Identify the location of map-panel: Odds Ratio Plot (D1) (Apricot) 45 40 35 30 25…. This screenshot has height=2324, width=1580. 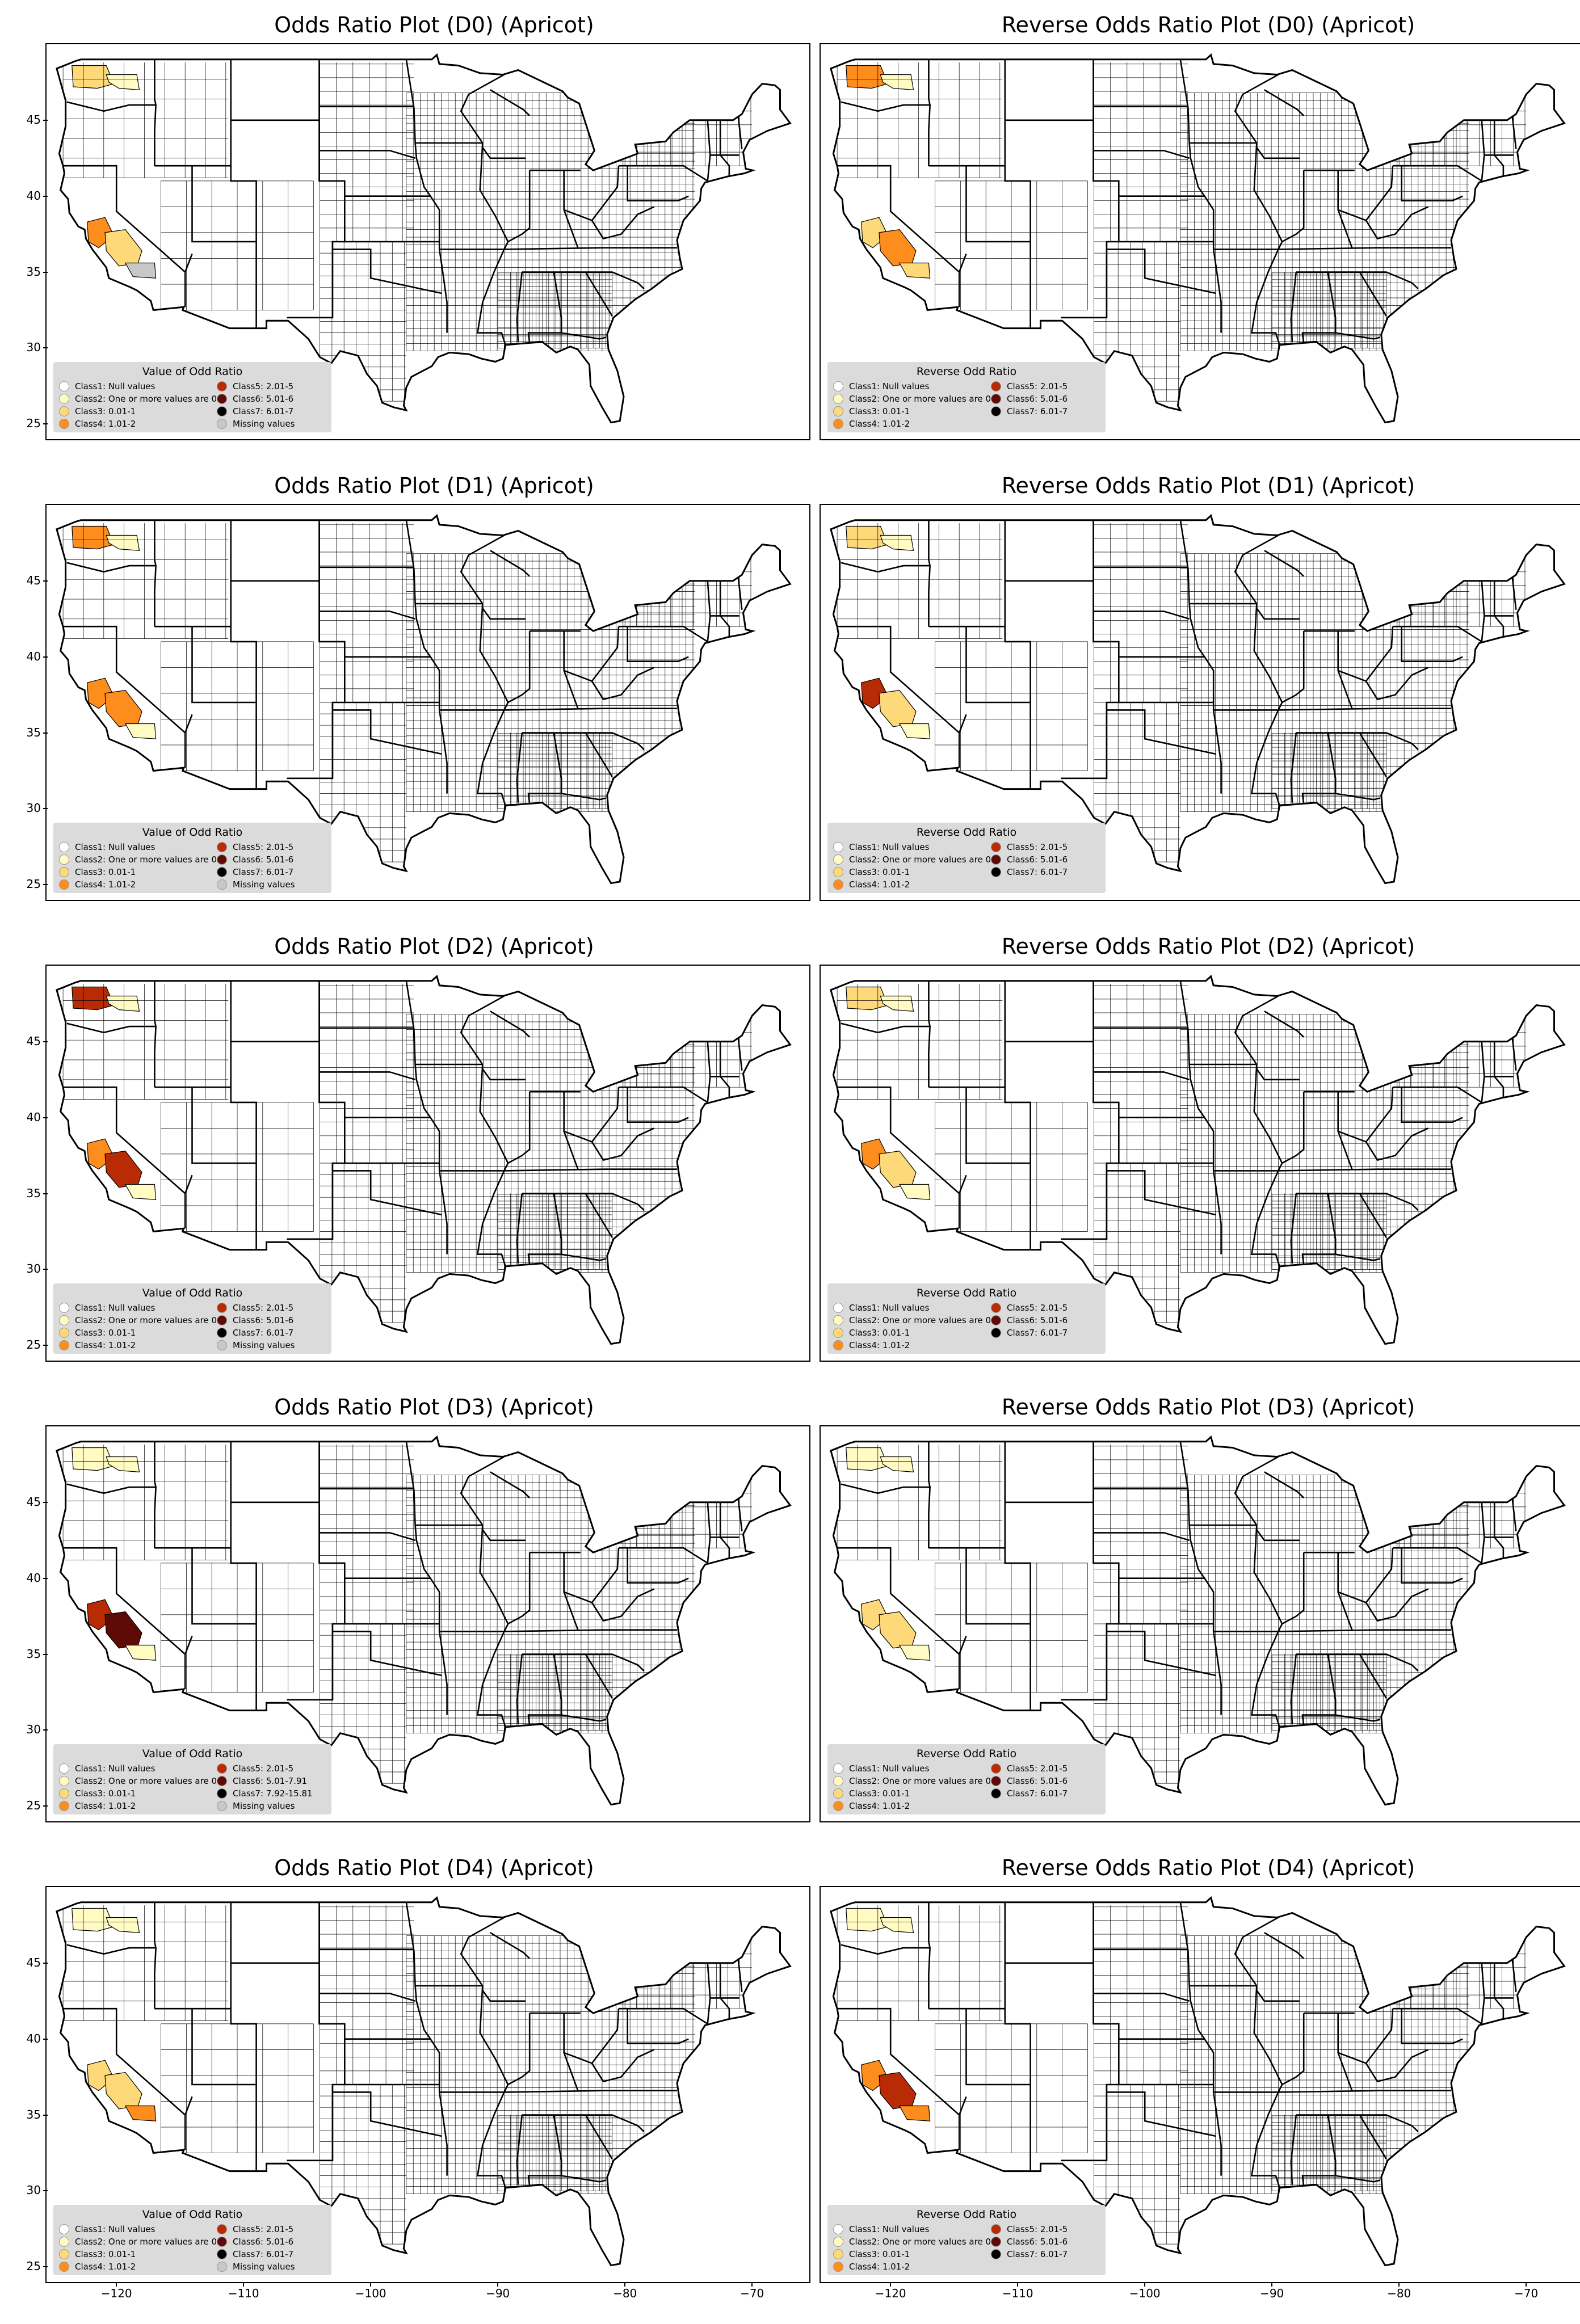
(425, 702).